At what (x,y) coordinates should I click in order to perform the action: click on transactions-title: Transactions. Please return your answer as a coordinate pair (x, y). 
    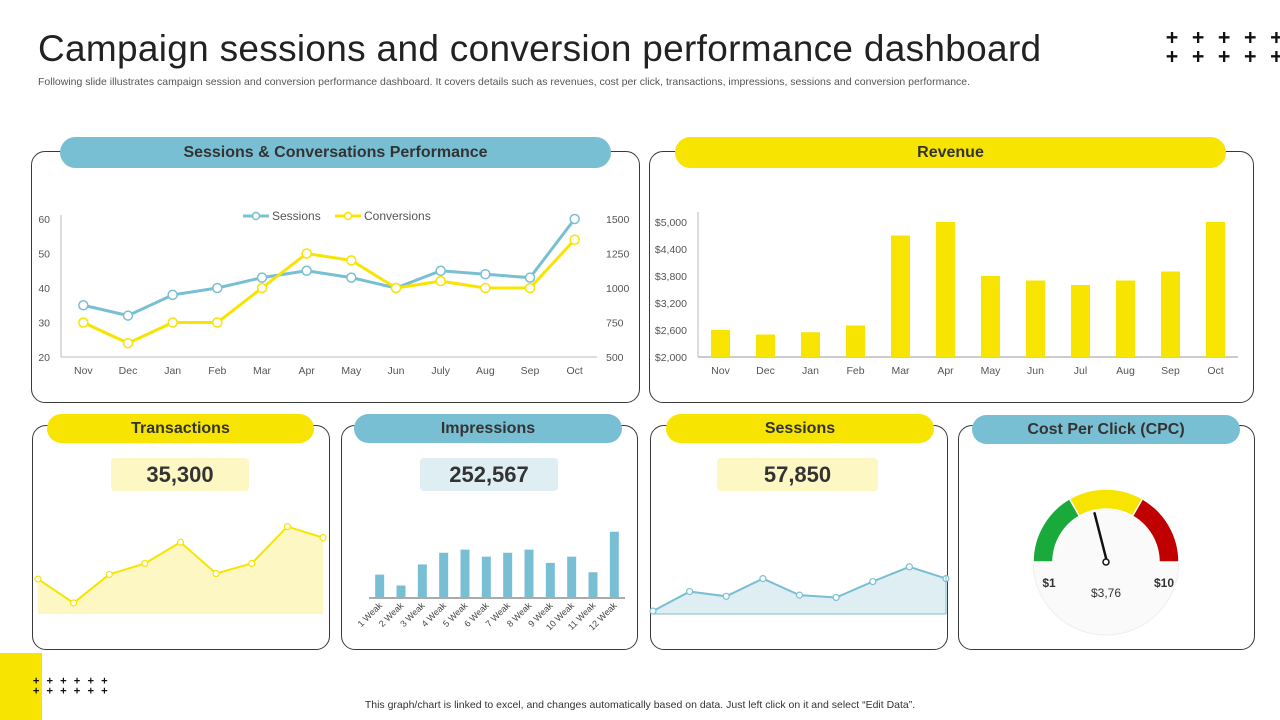
    Looking at the image, I should click on (180, 428).